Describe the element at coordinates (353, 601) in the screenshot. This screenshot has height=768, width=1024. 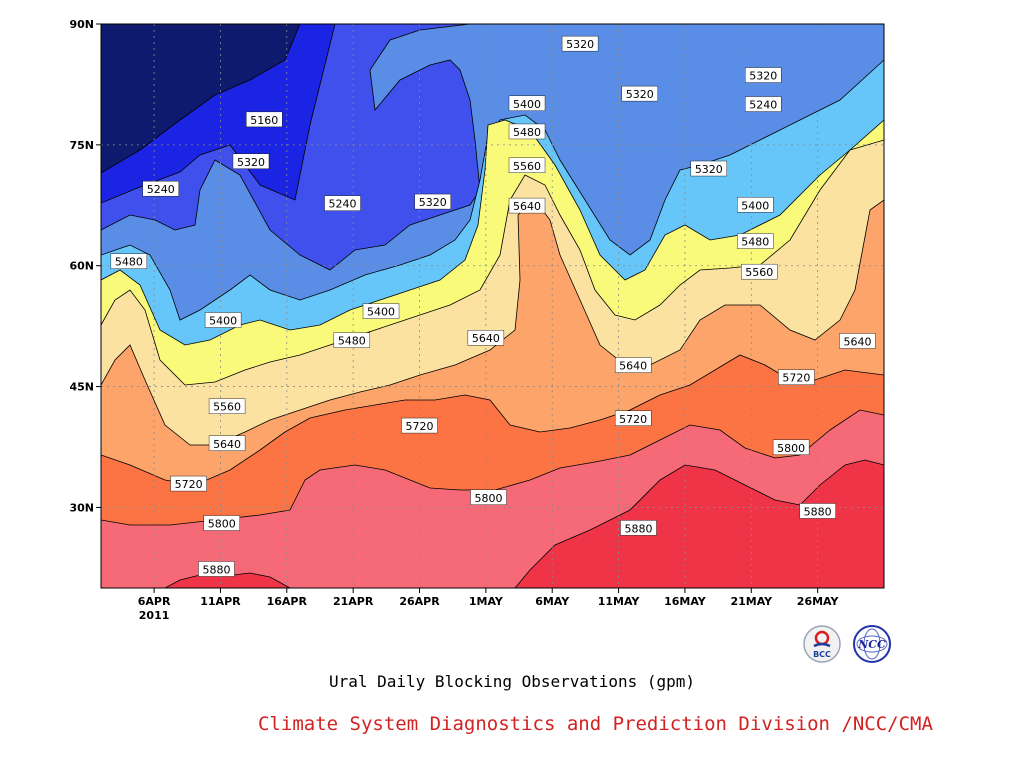
I see `x-tick-label-3: 21APR` at that location.